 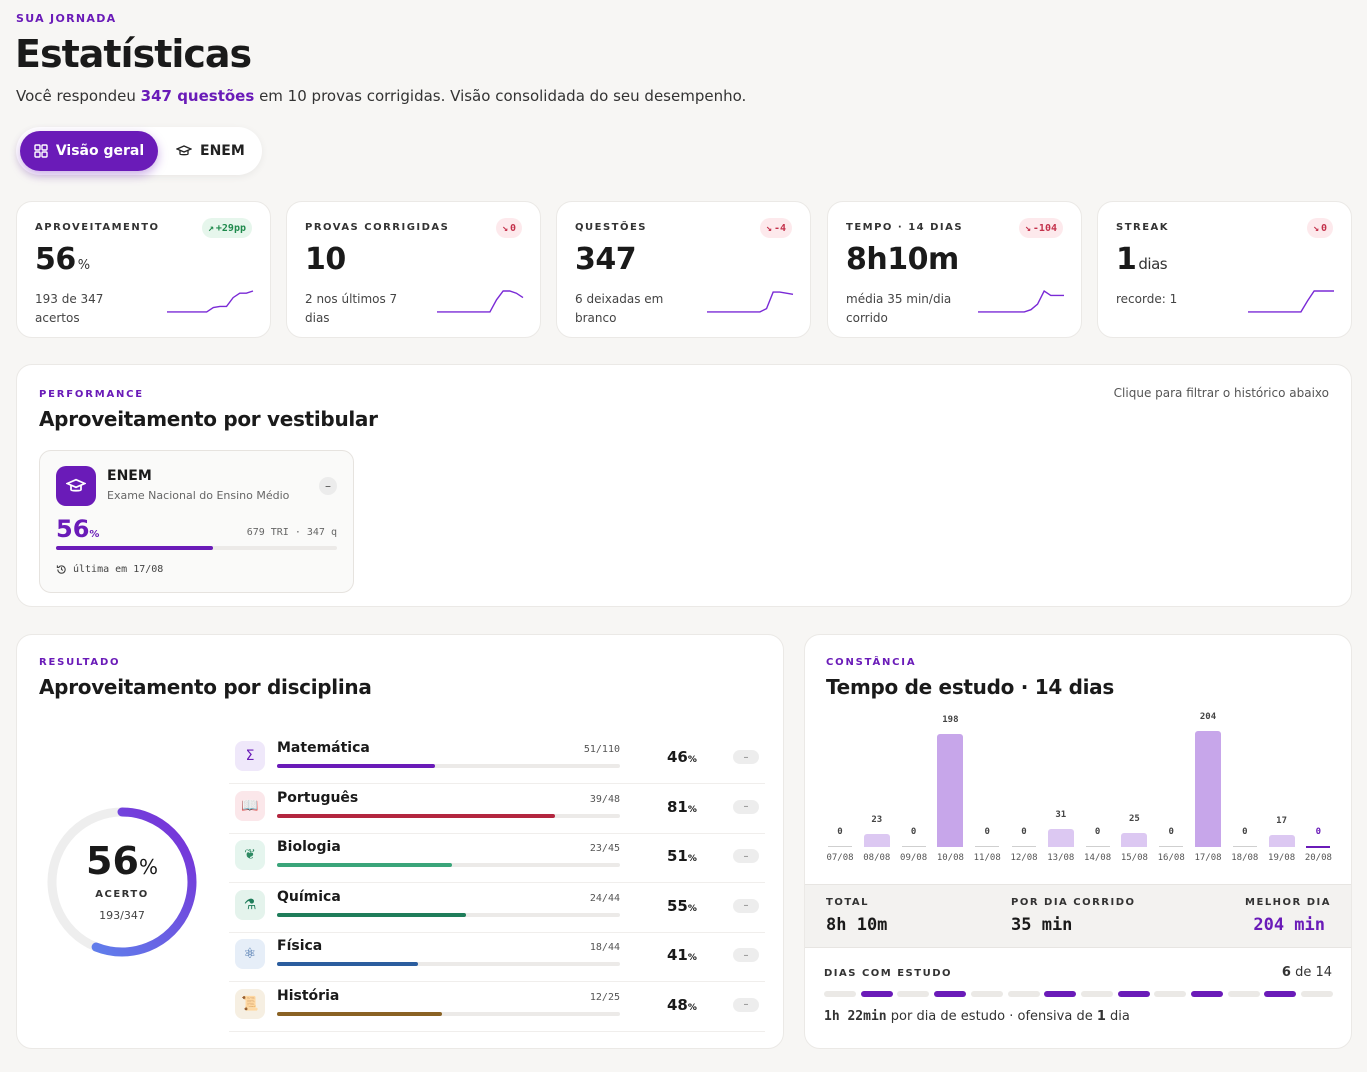 I want to click on scroll-icon: 📜, so click(x=250, y=1003).